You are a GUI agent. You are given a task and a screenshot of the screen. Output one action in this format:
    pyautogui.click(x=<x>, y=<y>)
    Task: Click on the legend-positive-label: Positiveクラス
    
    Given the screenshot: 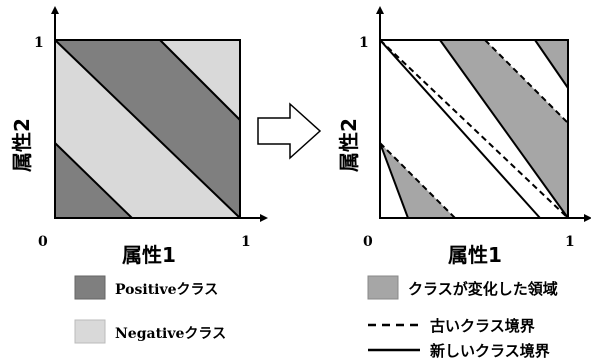 What is the action you would take?
    pyautogui.click(x=166, y=290)
    